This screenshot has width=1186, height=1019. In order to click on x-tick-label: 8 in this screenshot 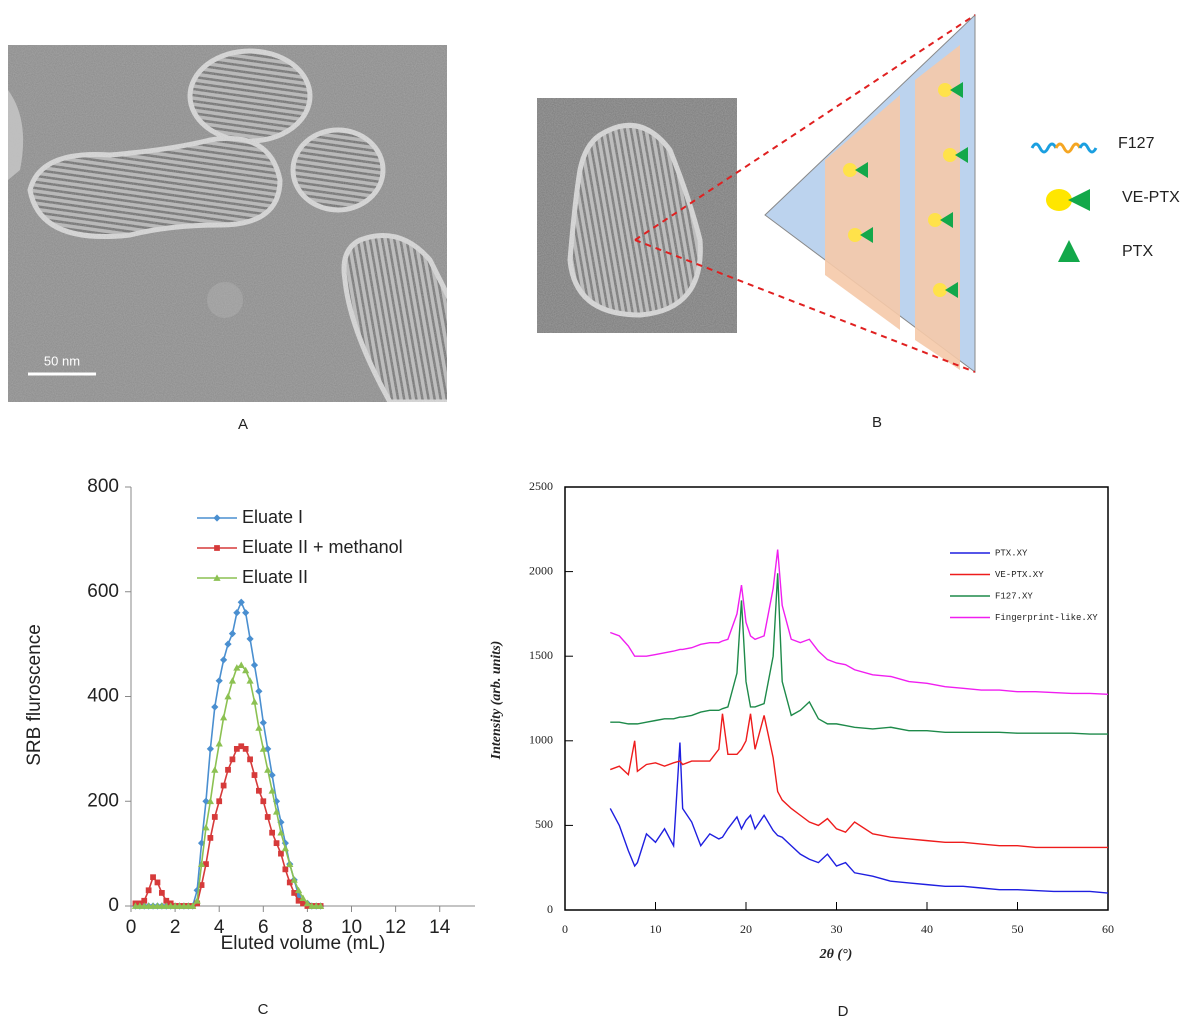, I will do `click(307, 927)`.